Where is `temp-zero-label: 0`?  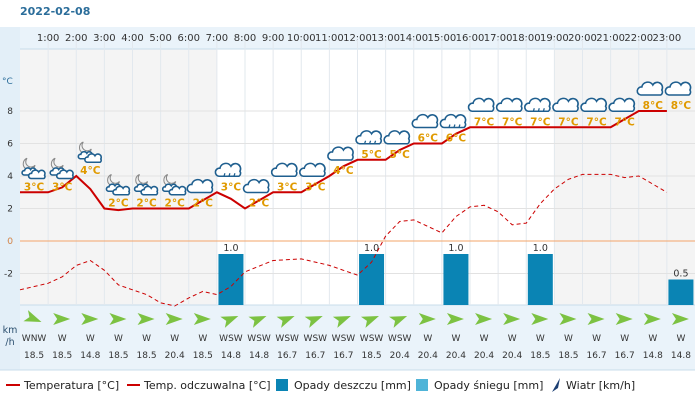
temp-zero-label: 0 is located at coordinates (10, 242).